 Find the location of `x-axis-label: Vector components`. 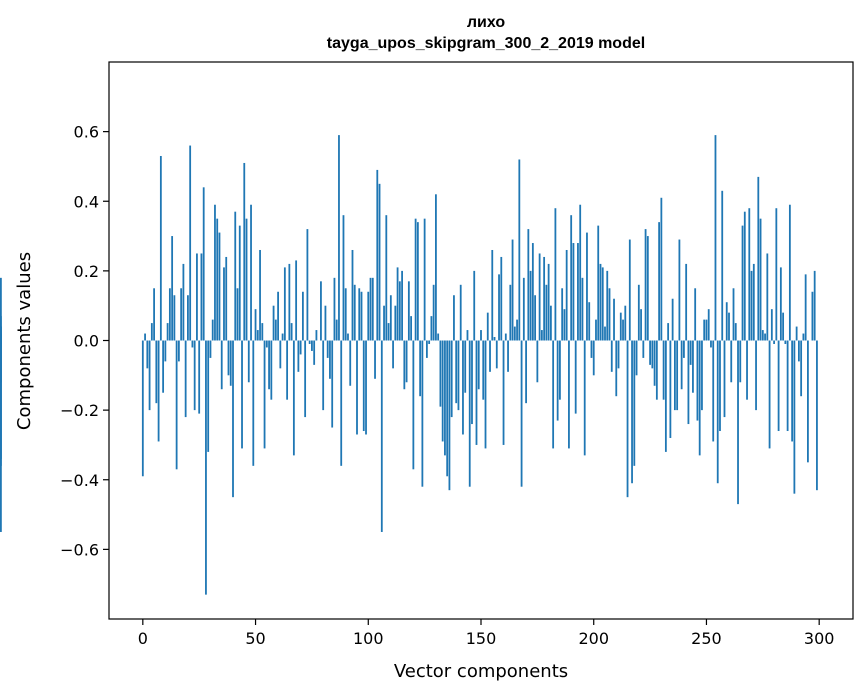

x-axis-label: Vector components is located at coordinates (481, 671).